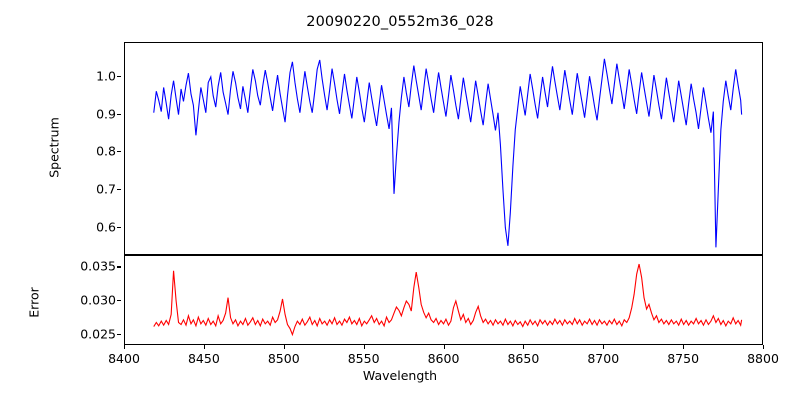 This screenshot has width=800, height=400. Describe the element at coordinates (58, 300) in the screenshot. I see `error-y-axis: 0.025 0.030 0.035` at that location.